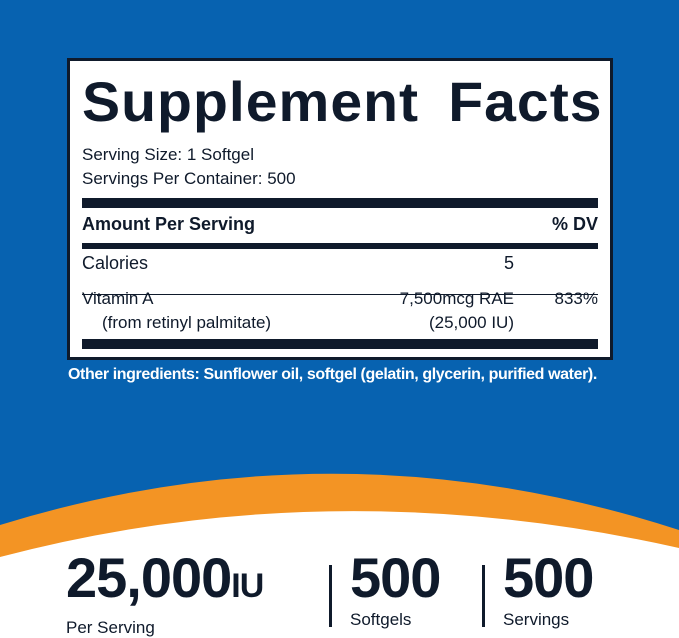 The height and width of the screenshot is (638, 679). What do you see at coordinates (381, 619) in the screenshot?
I see `stat-label: Softgels` at bounding box center [381, 619].